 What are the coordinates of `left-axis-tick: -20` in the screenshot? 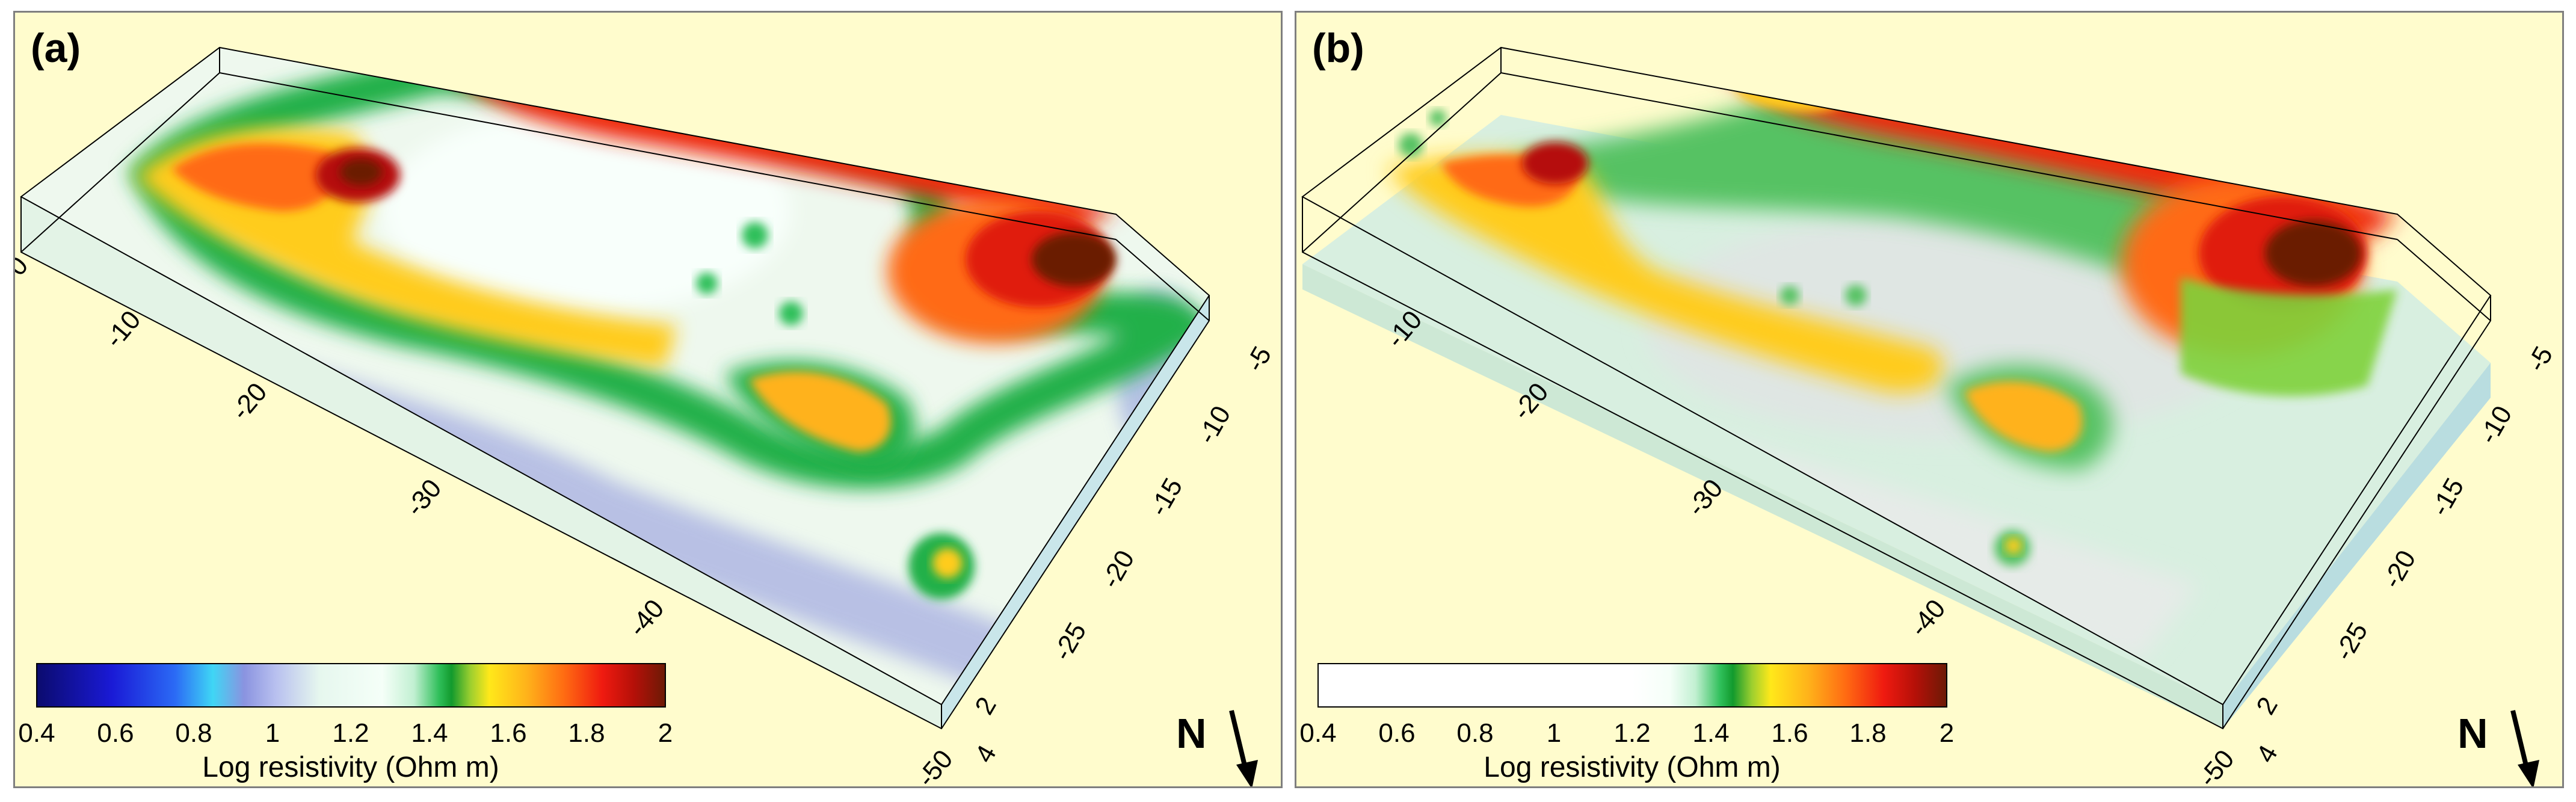 It's located at (249, 401).